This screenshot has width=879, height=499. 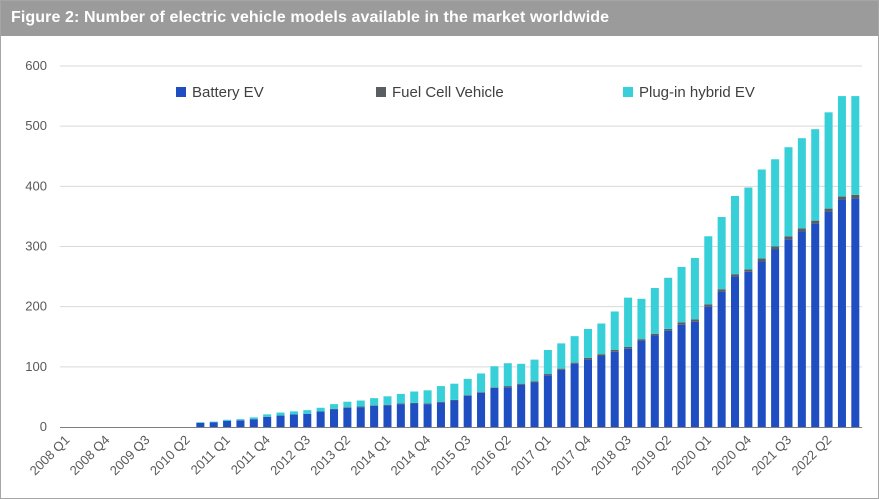 I want to click on y-tick-label: 100, so click(x=36, y=366).